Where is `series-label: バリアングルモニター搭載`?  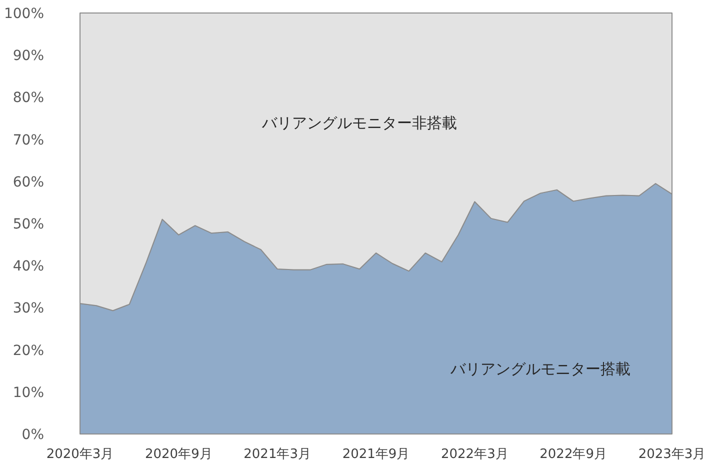
series-label: バリアングルモニター搭載 is located at coordinates (539, 369).